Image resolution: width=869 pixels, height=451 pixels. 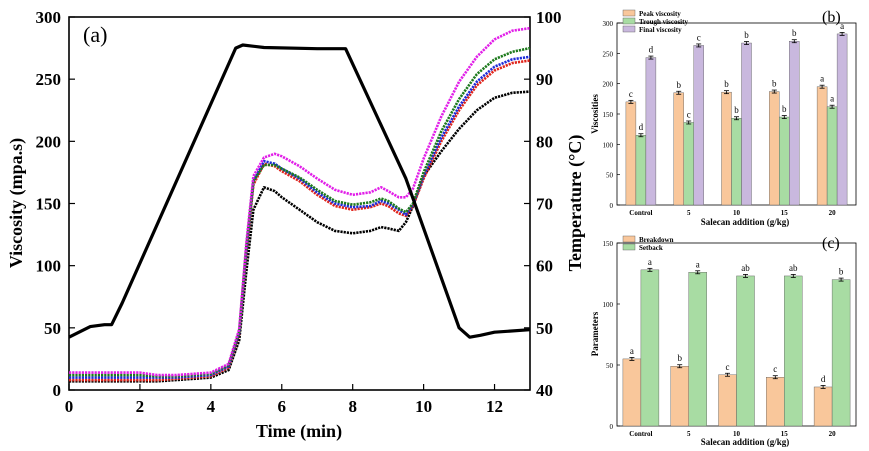 I want to click on a-right-tick-label: 70, so click(x=544, y=204).